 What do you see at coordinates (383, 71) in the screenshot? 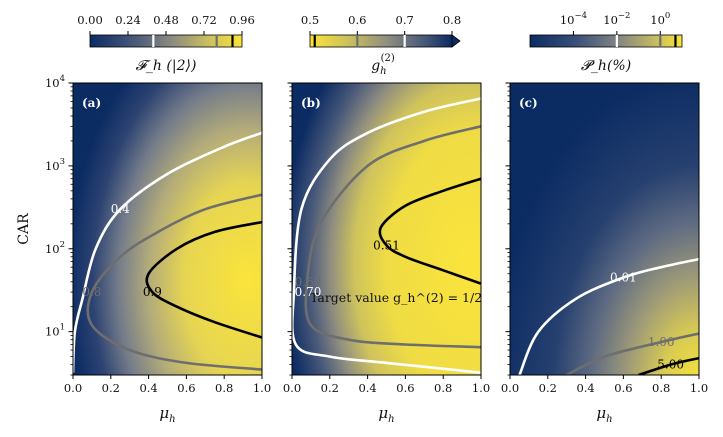
I see `colorbar-b-label-sub: h` at bounding box center [383, 71].